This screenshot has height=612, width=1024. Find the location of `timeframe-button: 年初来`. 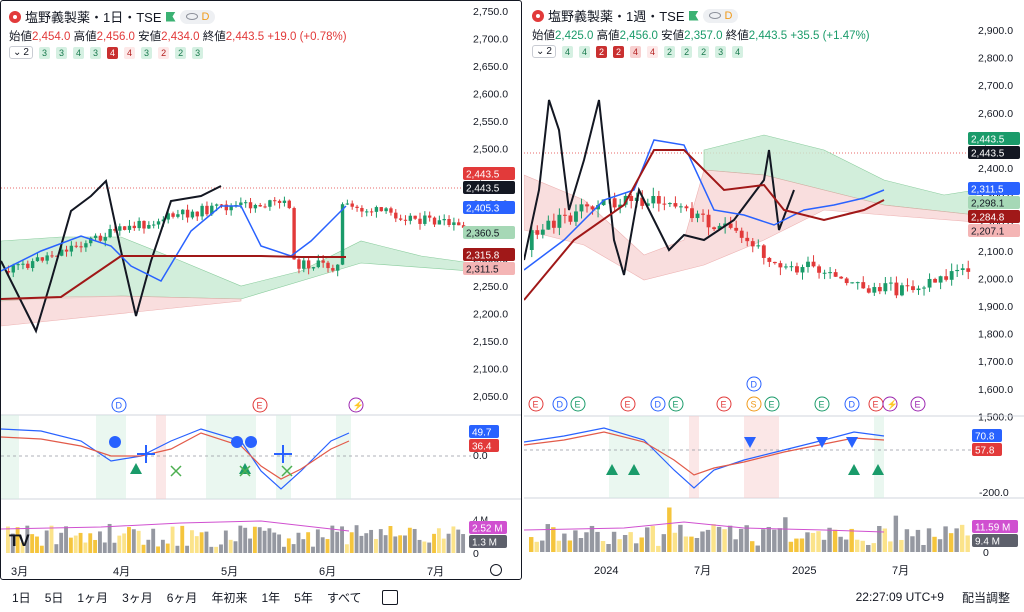

timeframe-button: 年初来 is located at coordinates (229, 597).